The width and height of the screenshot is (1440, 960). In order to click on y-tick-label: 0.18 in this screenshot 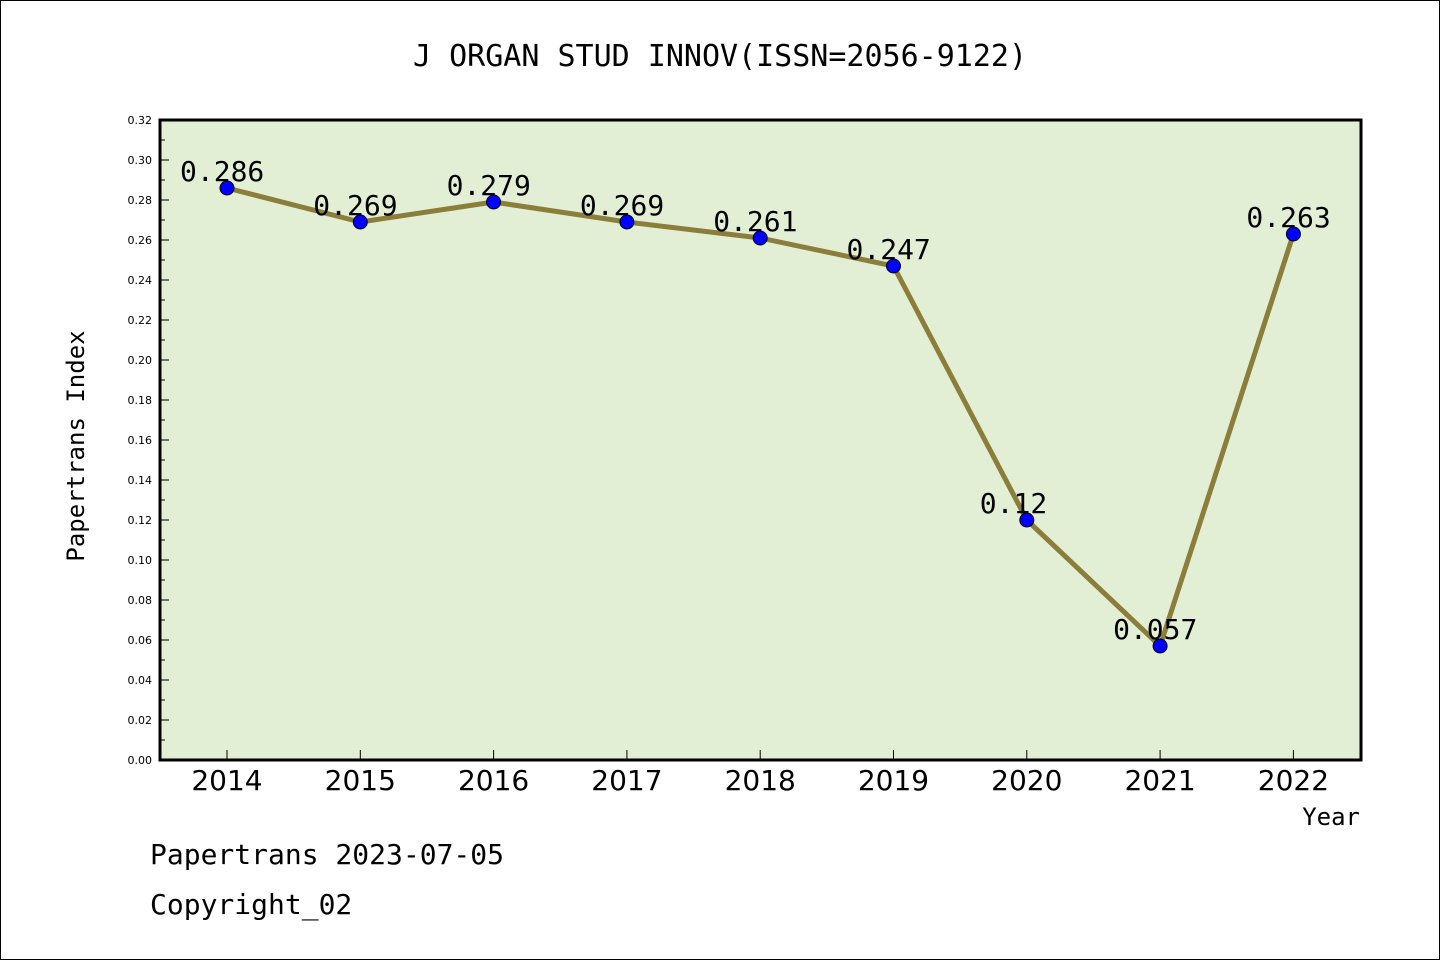, I will do `click(140, 400)`.